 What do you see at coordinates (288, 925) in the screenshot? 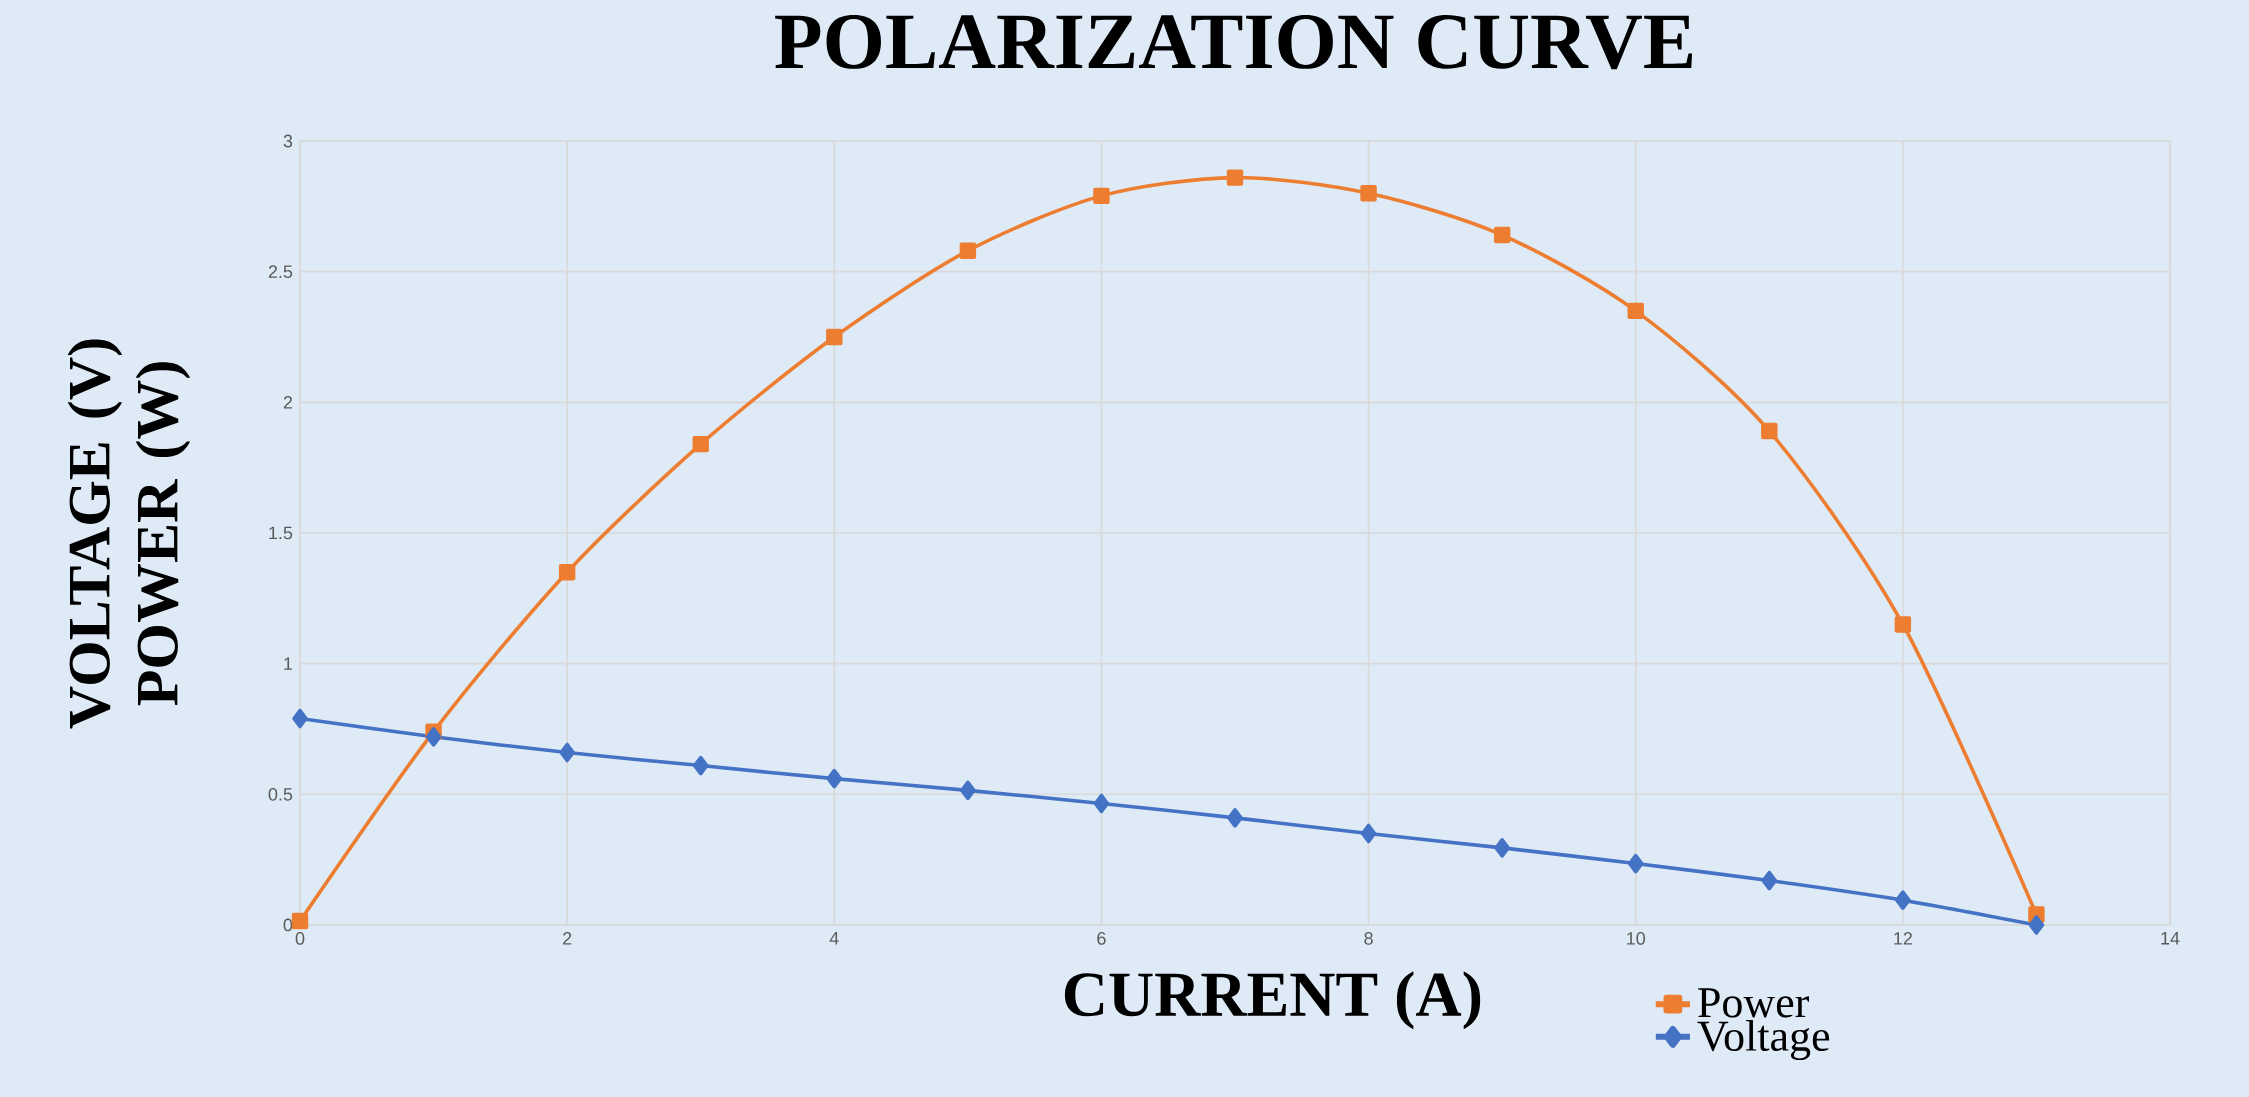
I see `y-tick-label: 0` at bounding box center [288, 925].